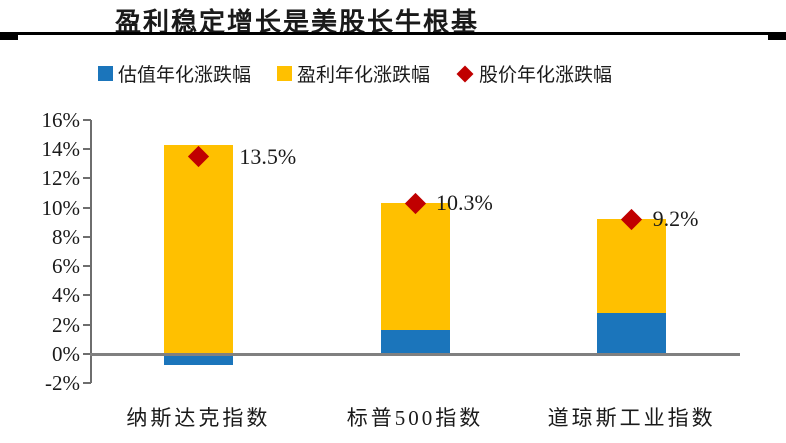 The width and height of the screenshot is (786, 443). I want to click on price-value-label: 9.2%, so click(675, 219).